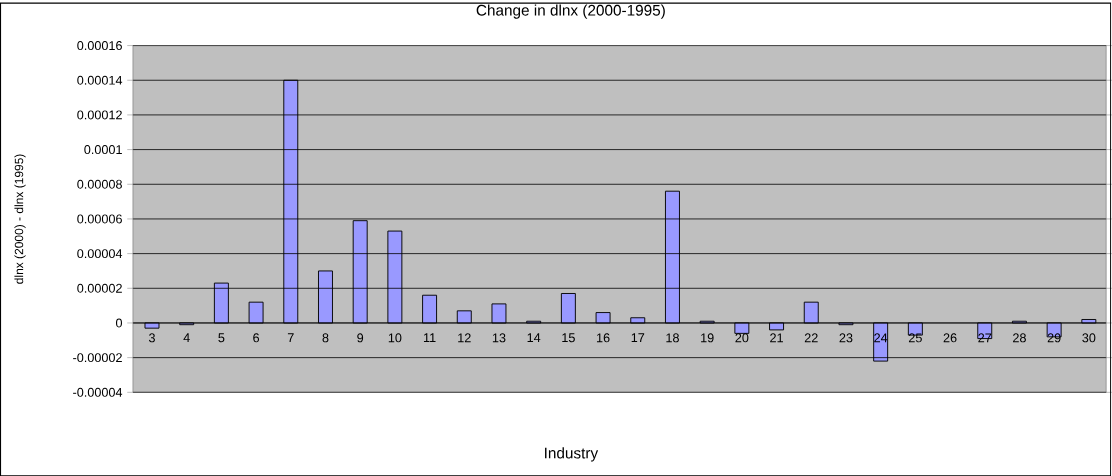 The height and width of the screenshot is (476, 1112). What do you see at coordinates (99, 288) in the screenshot?
I see `y-tick-label: 0.00002` at bounding box center [99, 288].